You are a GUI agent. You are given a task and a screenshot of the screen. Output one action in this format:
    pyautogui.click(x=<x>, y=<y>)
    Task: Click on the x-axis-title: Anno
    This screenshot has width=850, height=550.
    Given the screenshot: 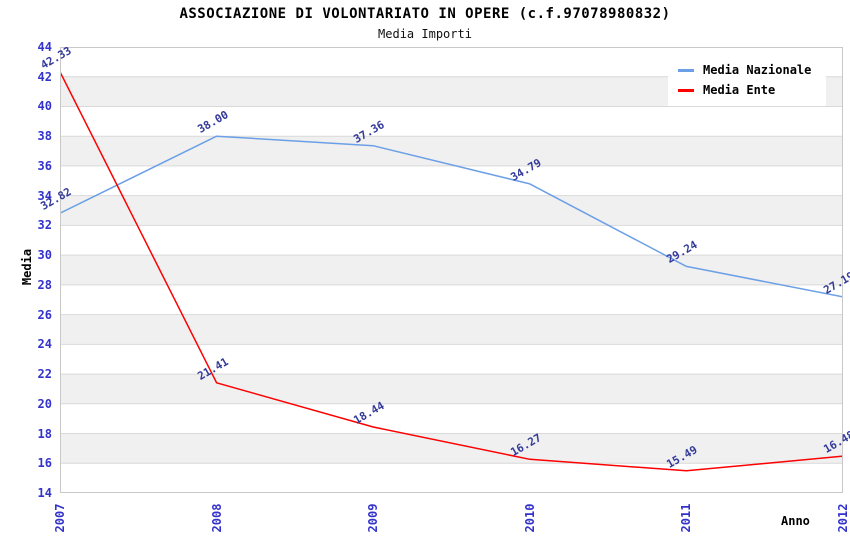 What is the action you would take?
    pyautogui.click(x=795, y=521)
    